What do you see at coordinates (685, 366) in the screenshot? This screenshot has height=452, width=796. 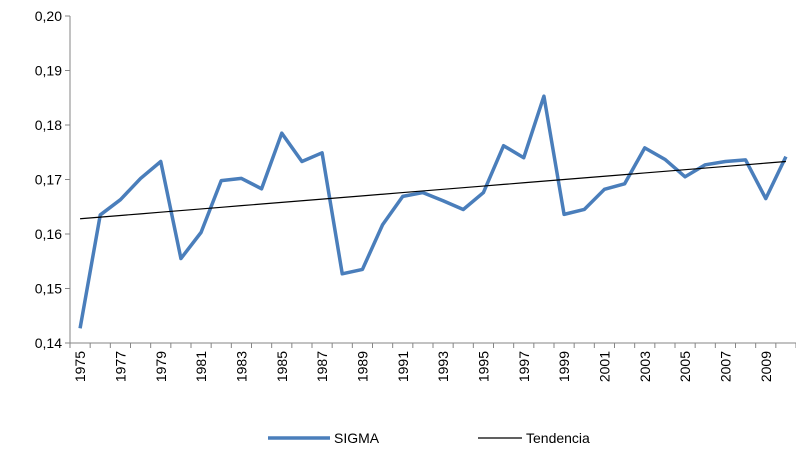 I see `x-tick-label: 2005` at bounding box center [685, 366].